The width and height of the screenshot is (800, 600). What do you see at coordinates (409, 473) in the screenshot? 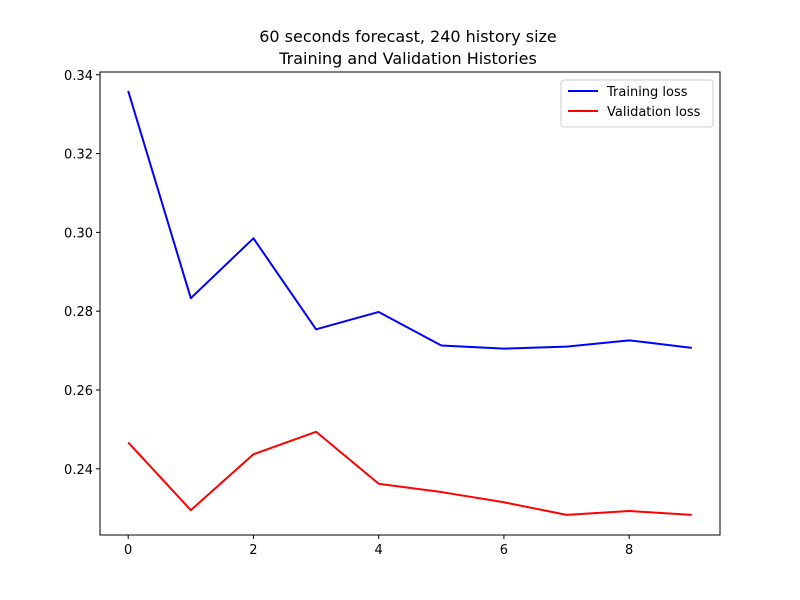
I see `series-line-validation-loss` at bounding box center [409, 473].